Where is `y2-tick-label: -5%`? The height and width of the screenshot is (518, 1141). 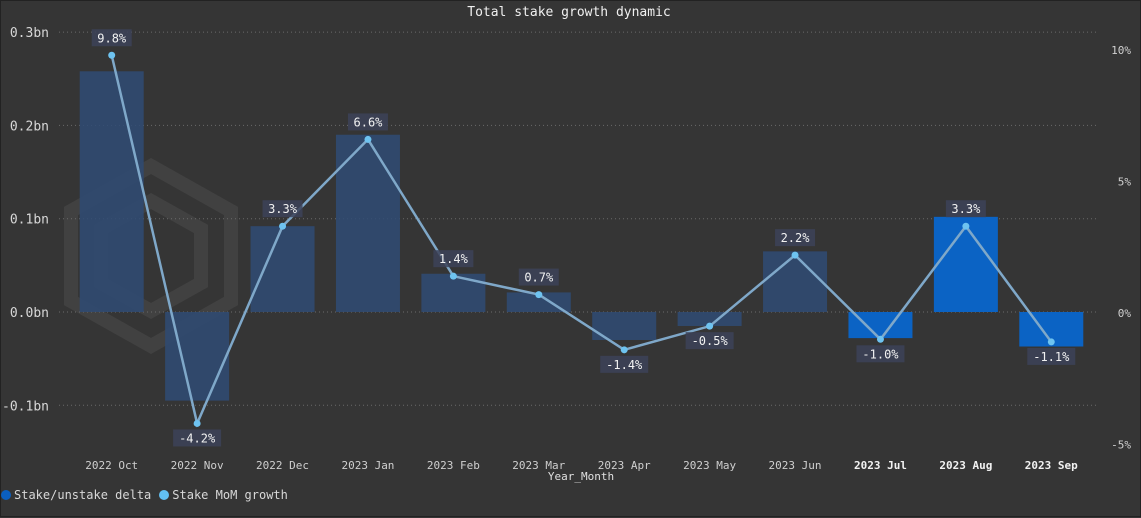 y2-tick-label: -5% is located at coordinates (1121, 445).